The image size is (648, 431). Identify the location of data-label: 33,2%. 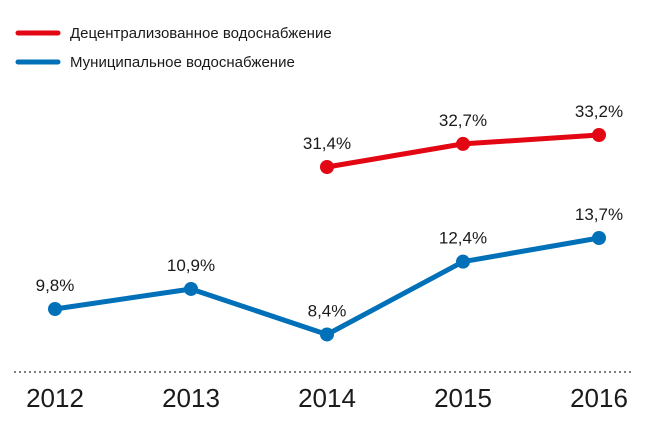
(599, 111).